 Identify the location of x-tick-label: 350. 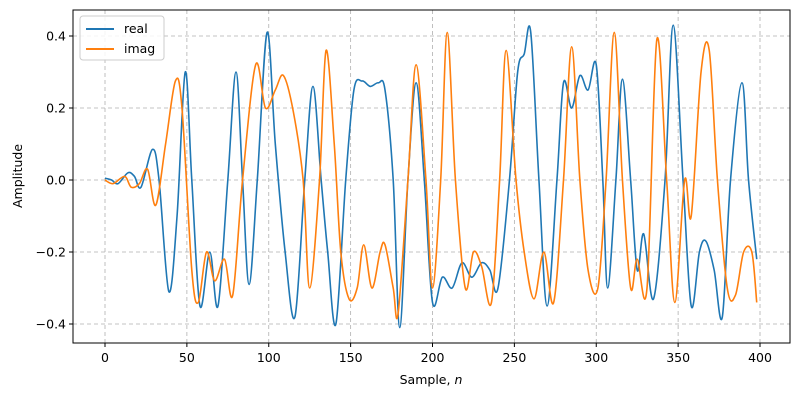
(678, 357).